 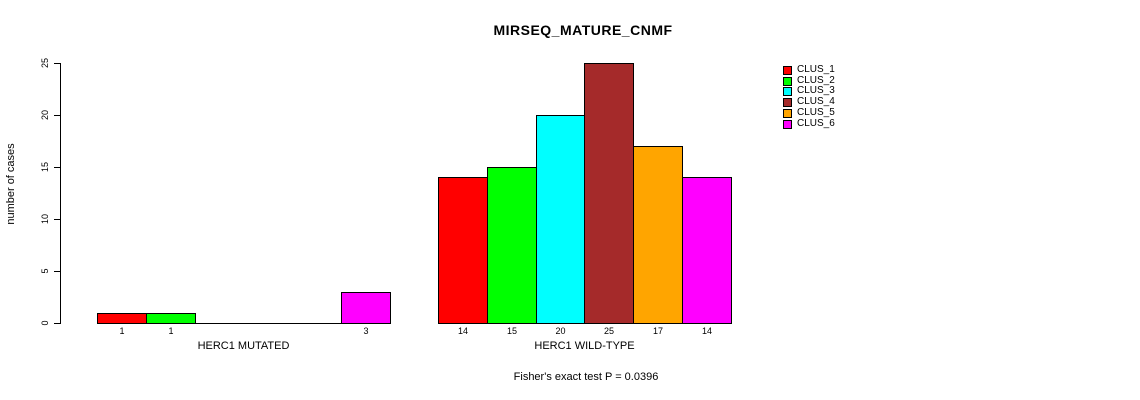 I want to click on legend-item: CLUS_1, so click(x=818, y=69).